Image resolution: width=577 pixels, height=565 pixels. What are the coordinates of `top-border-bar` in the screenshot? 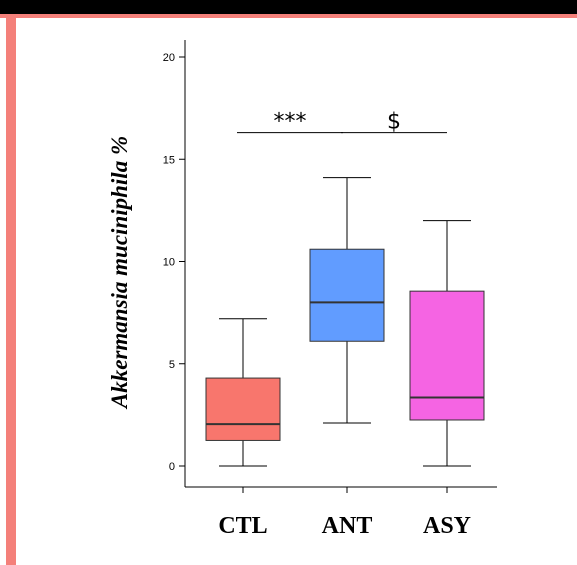 It's located at (288, 7).